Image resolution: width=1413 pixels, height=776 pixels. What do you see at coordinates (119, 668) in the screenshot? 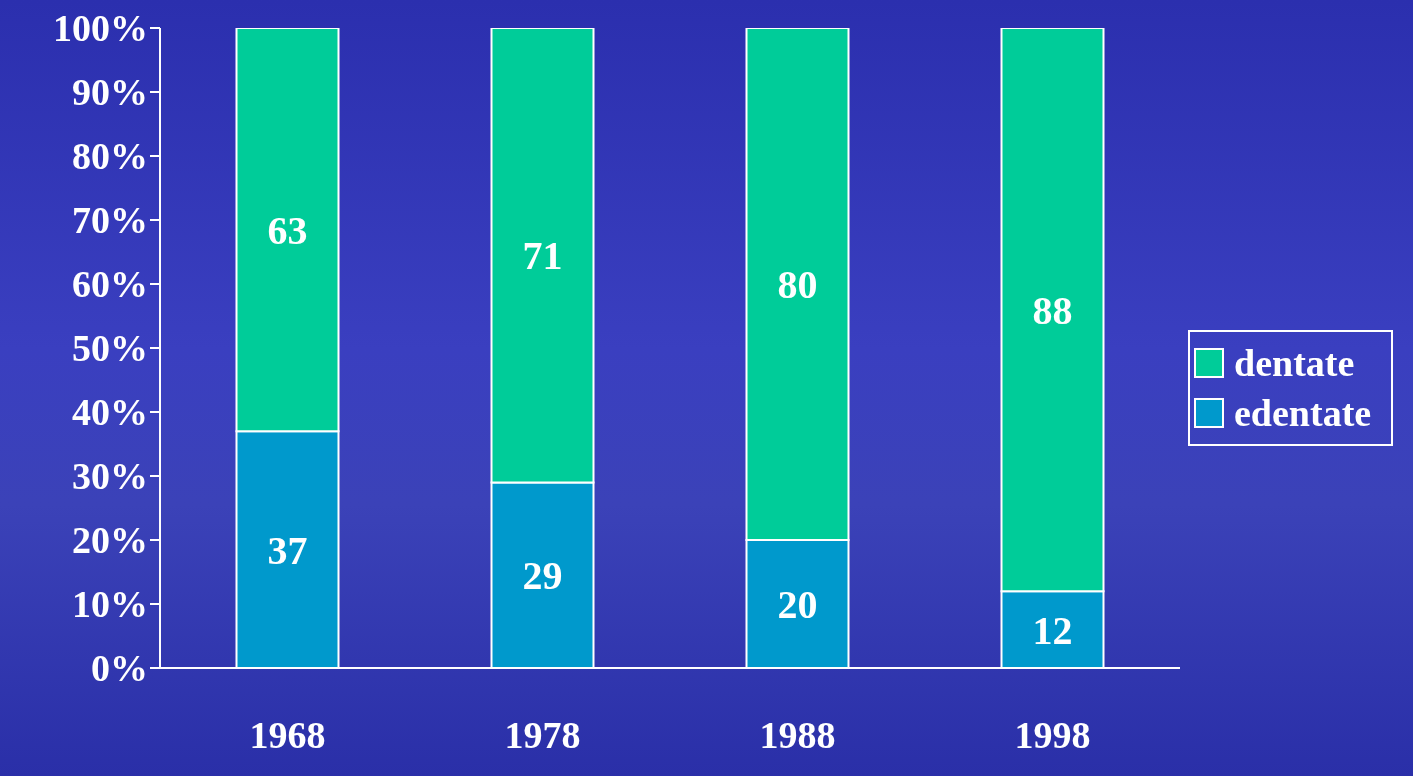
I see `y-tick-label: 0%` at bounding box center [119, 668].